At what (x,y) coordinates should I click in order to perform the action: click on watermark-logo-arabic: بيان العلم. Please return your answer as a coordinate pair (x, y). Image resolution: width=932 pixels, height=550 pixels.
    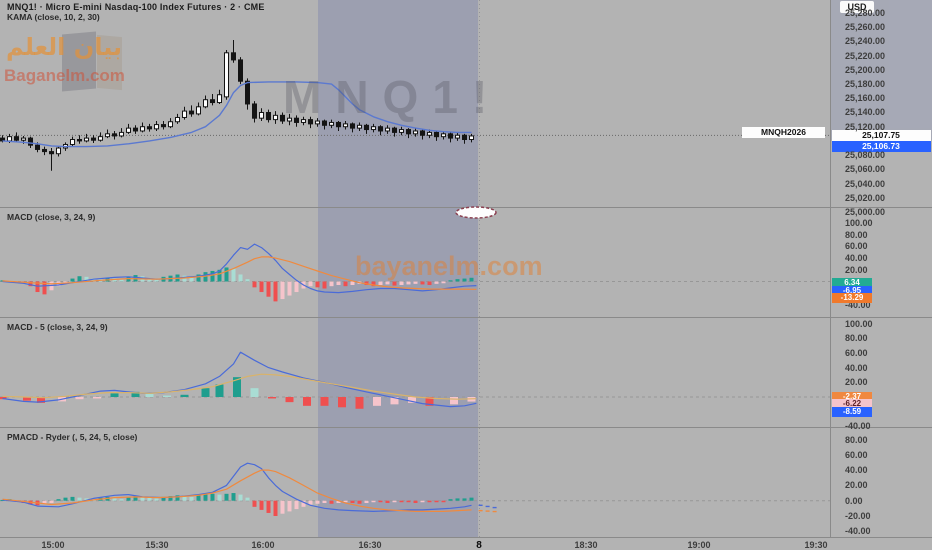
    Looking at the image, I should click on (64, 47).